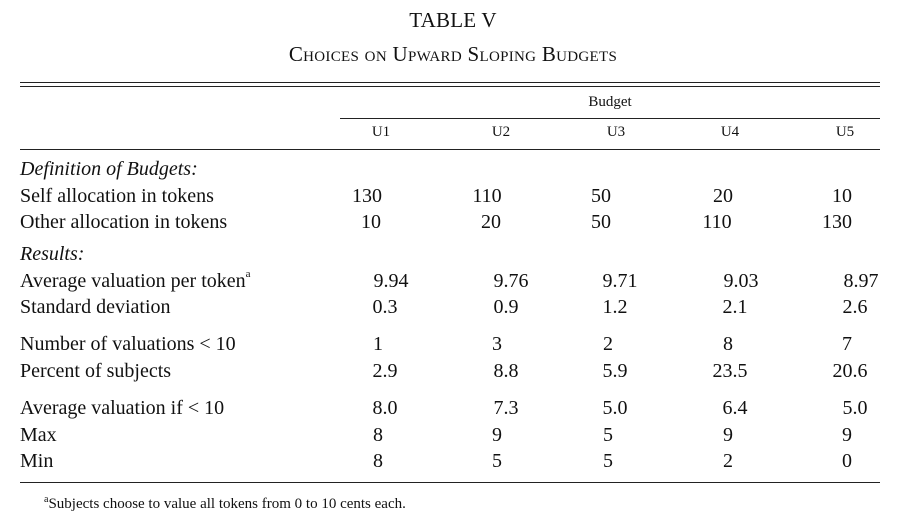 The width and height of the screenshot is (906, 532). I want to click on cell: 7, so click(847, 344).